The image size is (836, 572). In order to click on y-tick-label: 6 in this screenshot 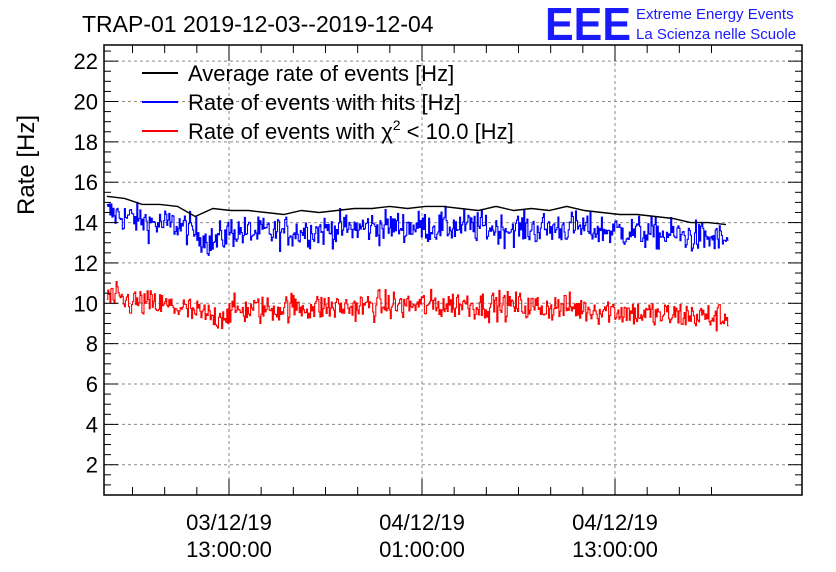, I will do `click(92, 384)`.